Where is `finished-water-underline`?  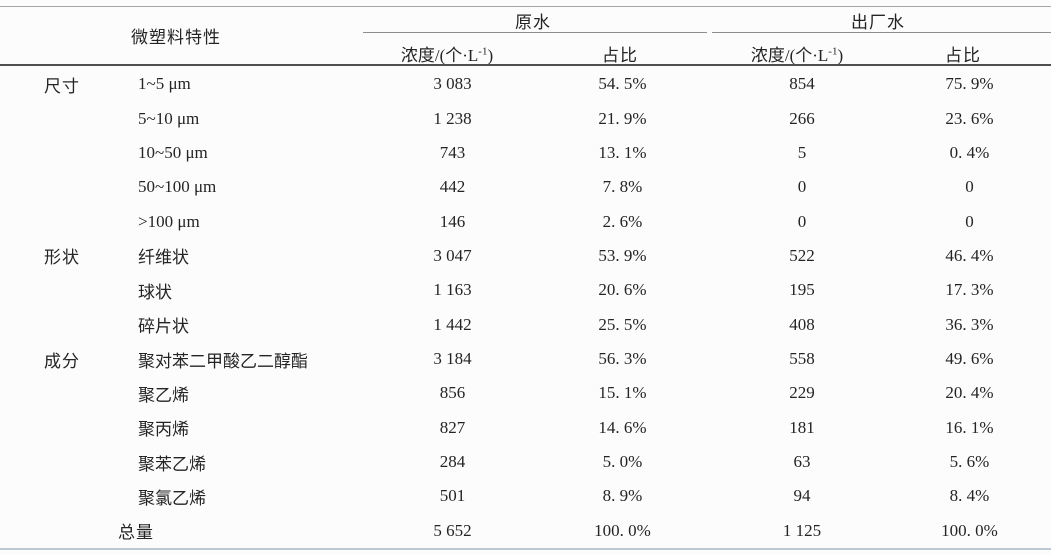 finished-water-underline is located at coordinates (881, 32).